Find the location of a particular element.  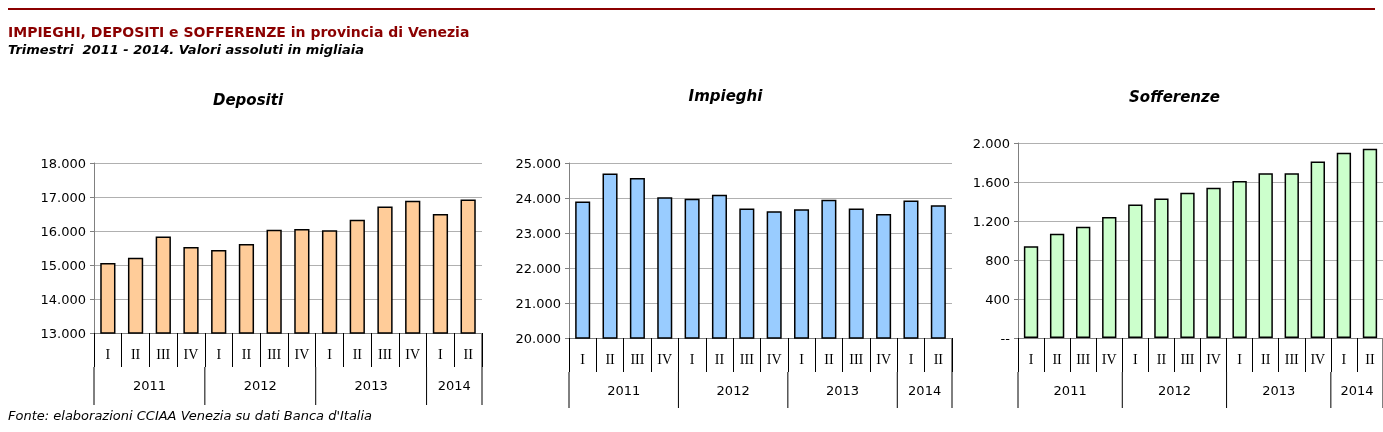

text: Trimestri 2011 - 2014. Valori assoluti in migliaia is located at coordinates (186, 49).